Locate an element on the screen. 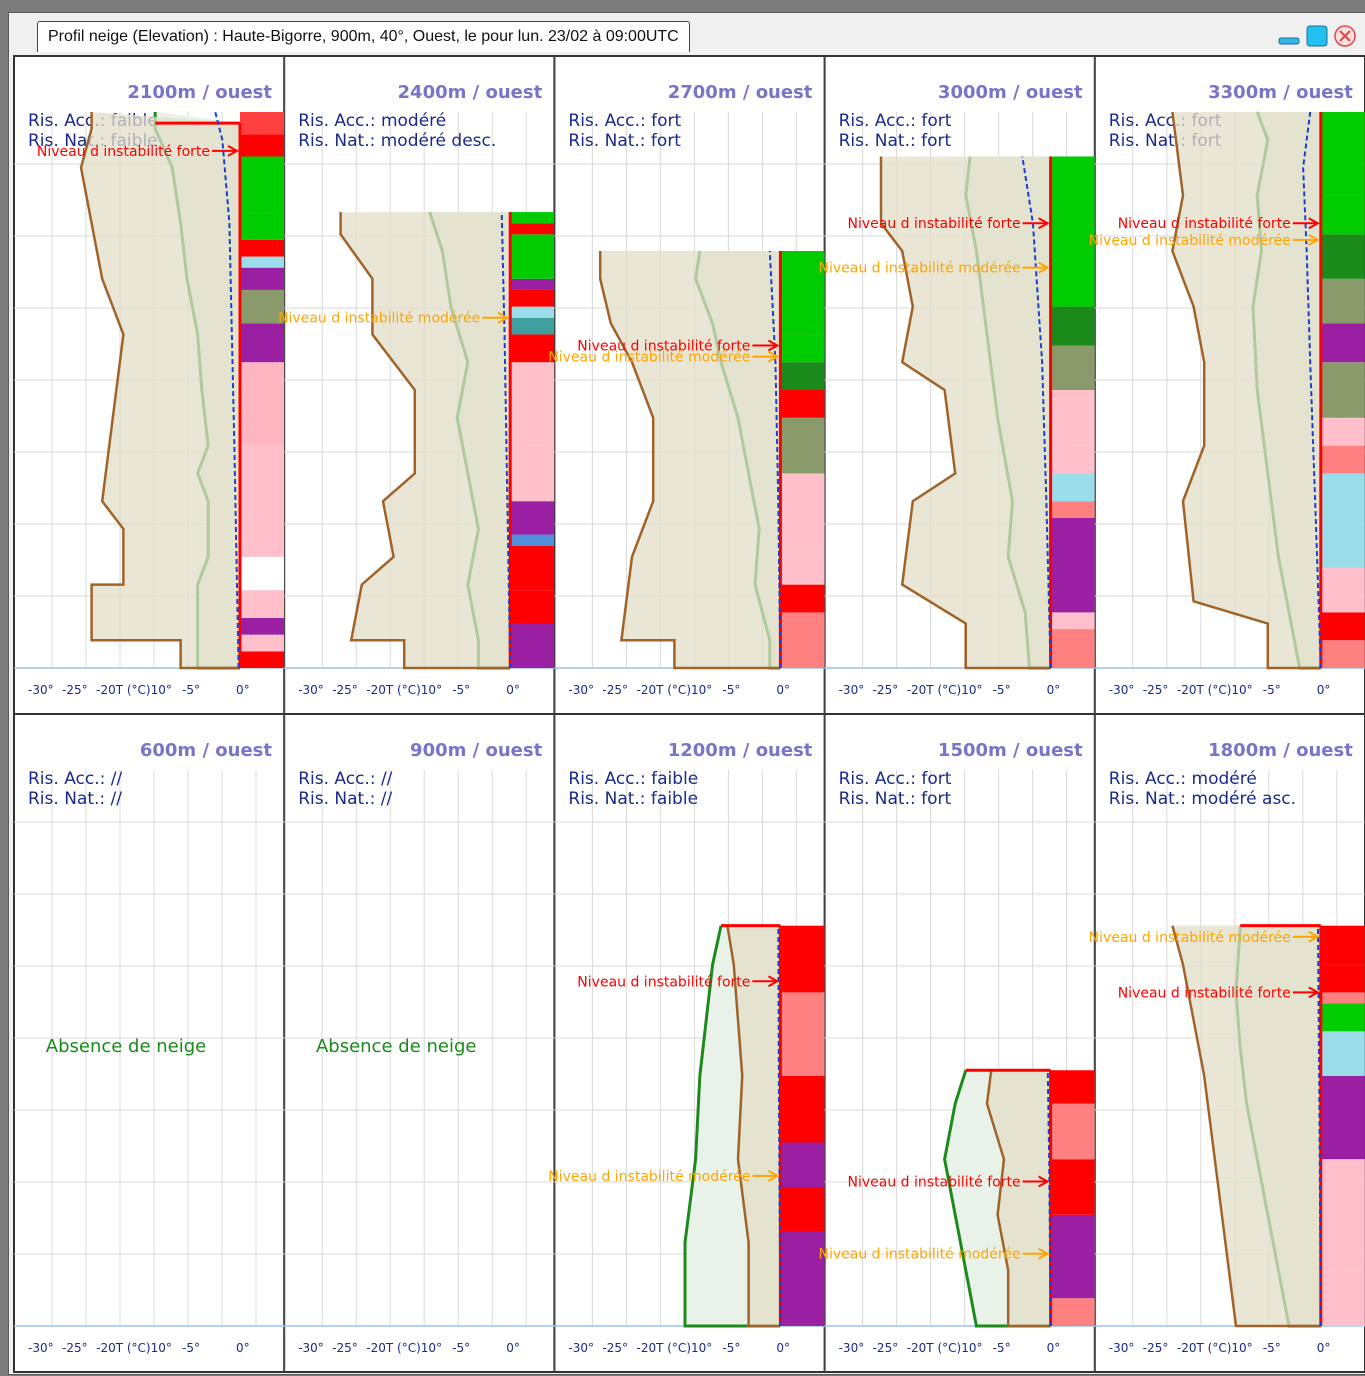  maximize-icon is located at coordinates (1317, 36).